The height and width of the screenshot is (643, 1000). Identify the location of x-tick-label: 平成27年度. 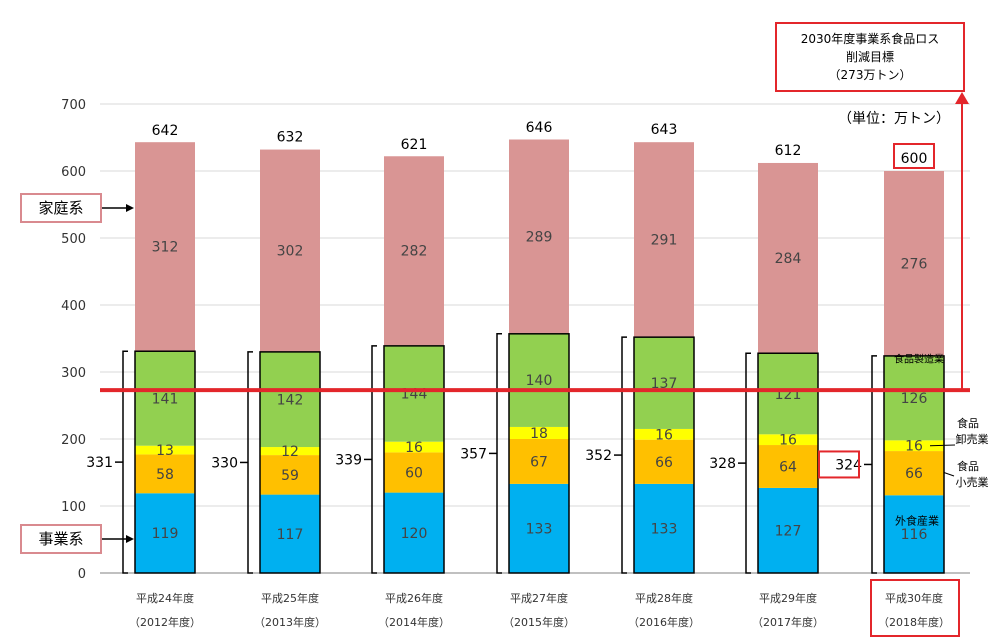
(539, 598).